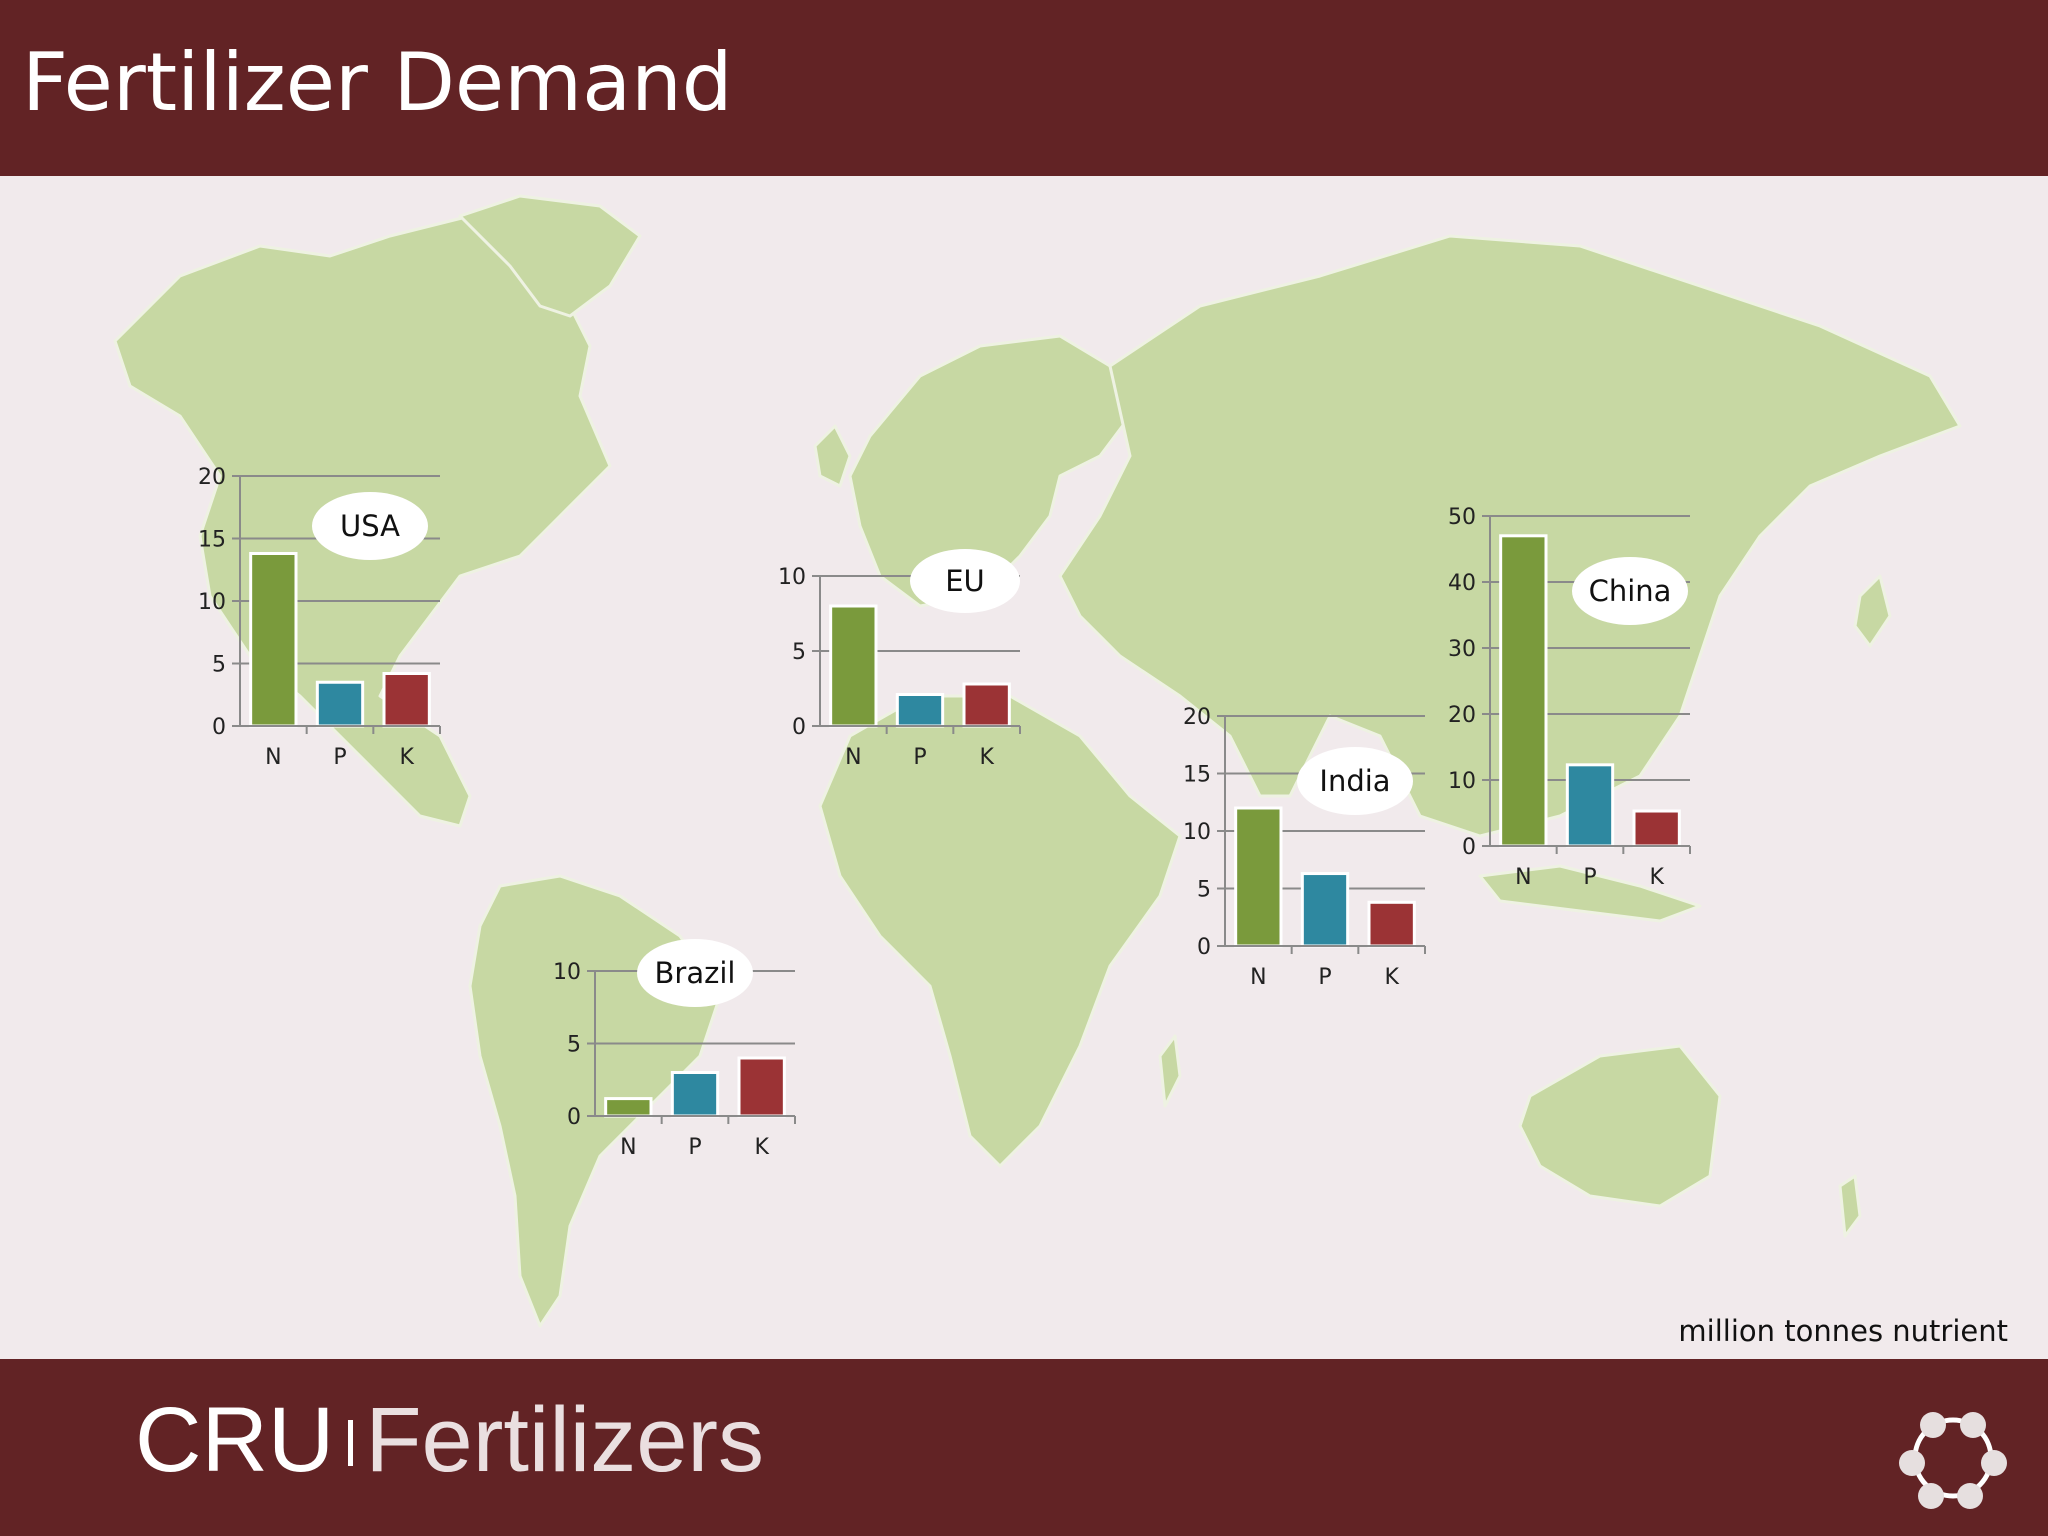 This screenshot has width=2048, height=1536. Describe the element at coordinates (1620, 1126) in the screenshot. I see `australia-landmass` at that location.